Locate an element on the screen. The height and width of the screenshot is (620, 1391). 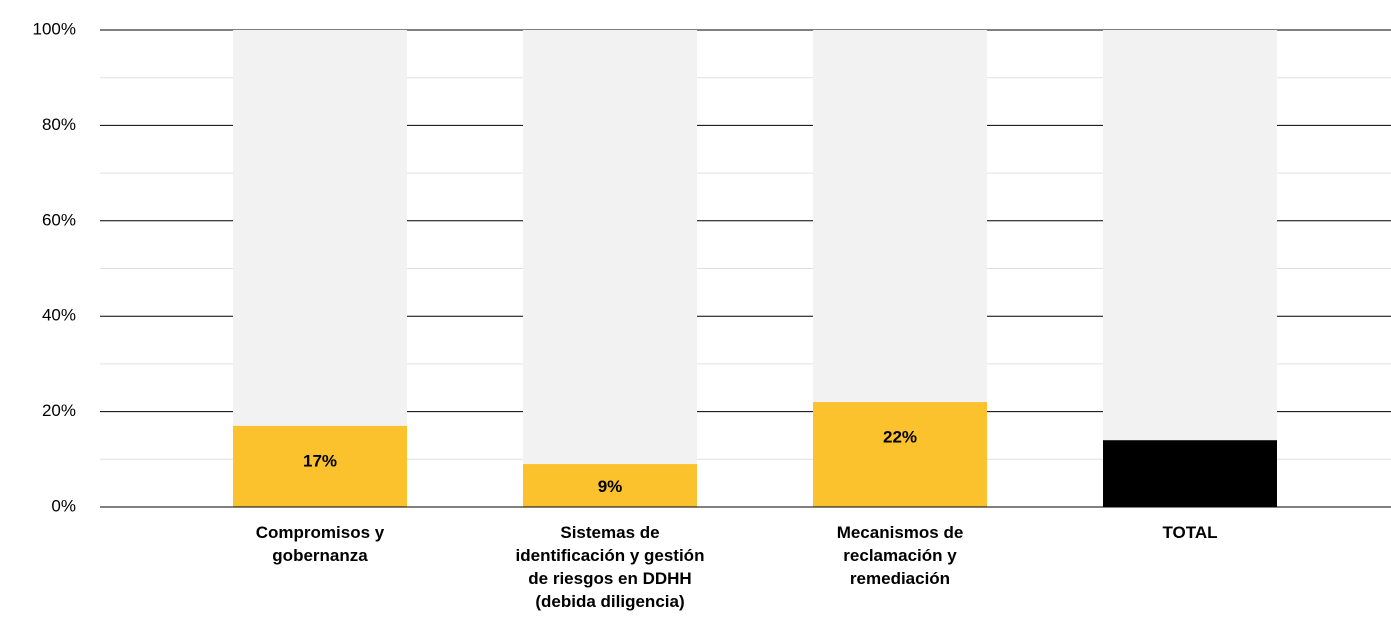
value-label: 14% is located at coordinates (1190, 474).